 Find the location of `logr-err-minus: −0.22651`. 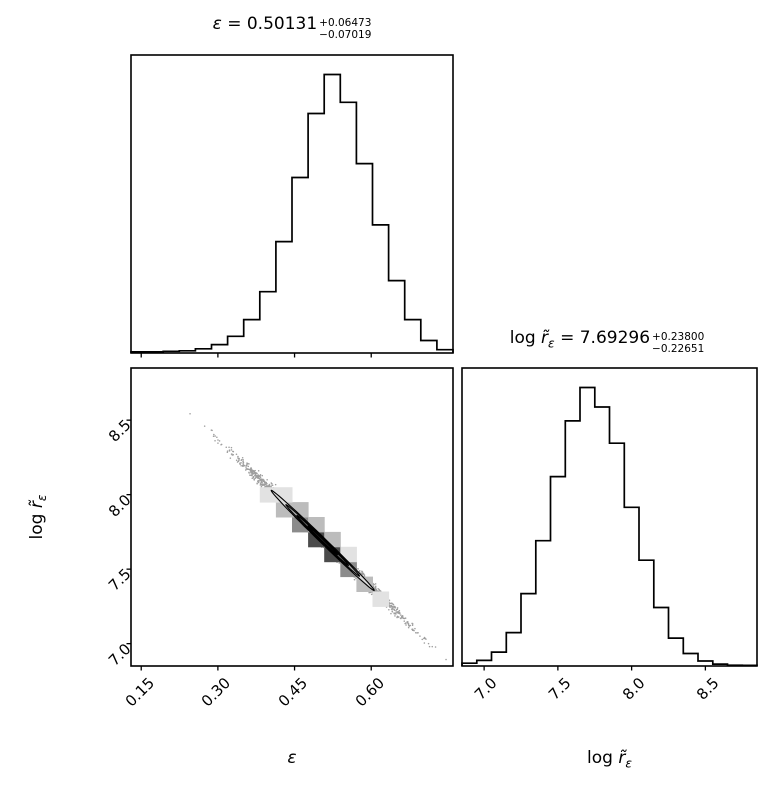

logr-err-minus: −0.22651 is located at coordinates (678, 348).